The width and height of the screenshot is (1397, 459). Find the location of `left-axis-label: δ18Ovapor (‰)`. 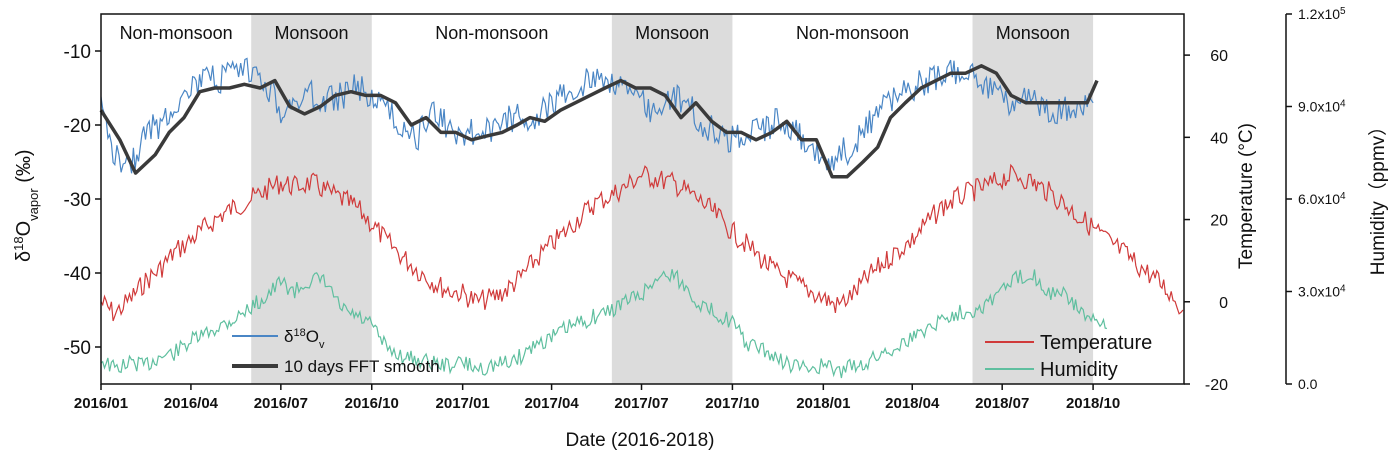

left-axis-label: δ18Ovapor (‰) is located at coordinates (26, 205).